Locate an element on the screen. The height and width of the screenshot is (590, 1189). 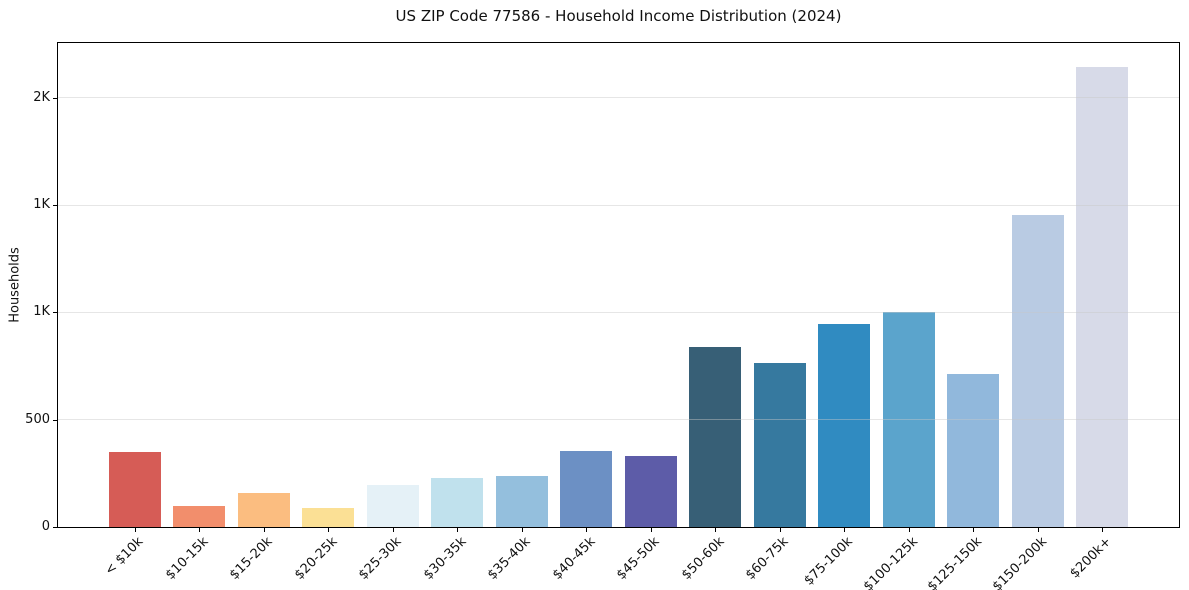
bar-$60-75k is located at coordinates (779, 444).